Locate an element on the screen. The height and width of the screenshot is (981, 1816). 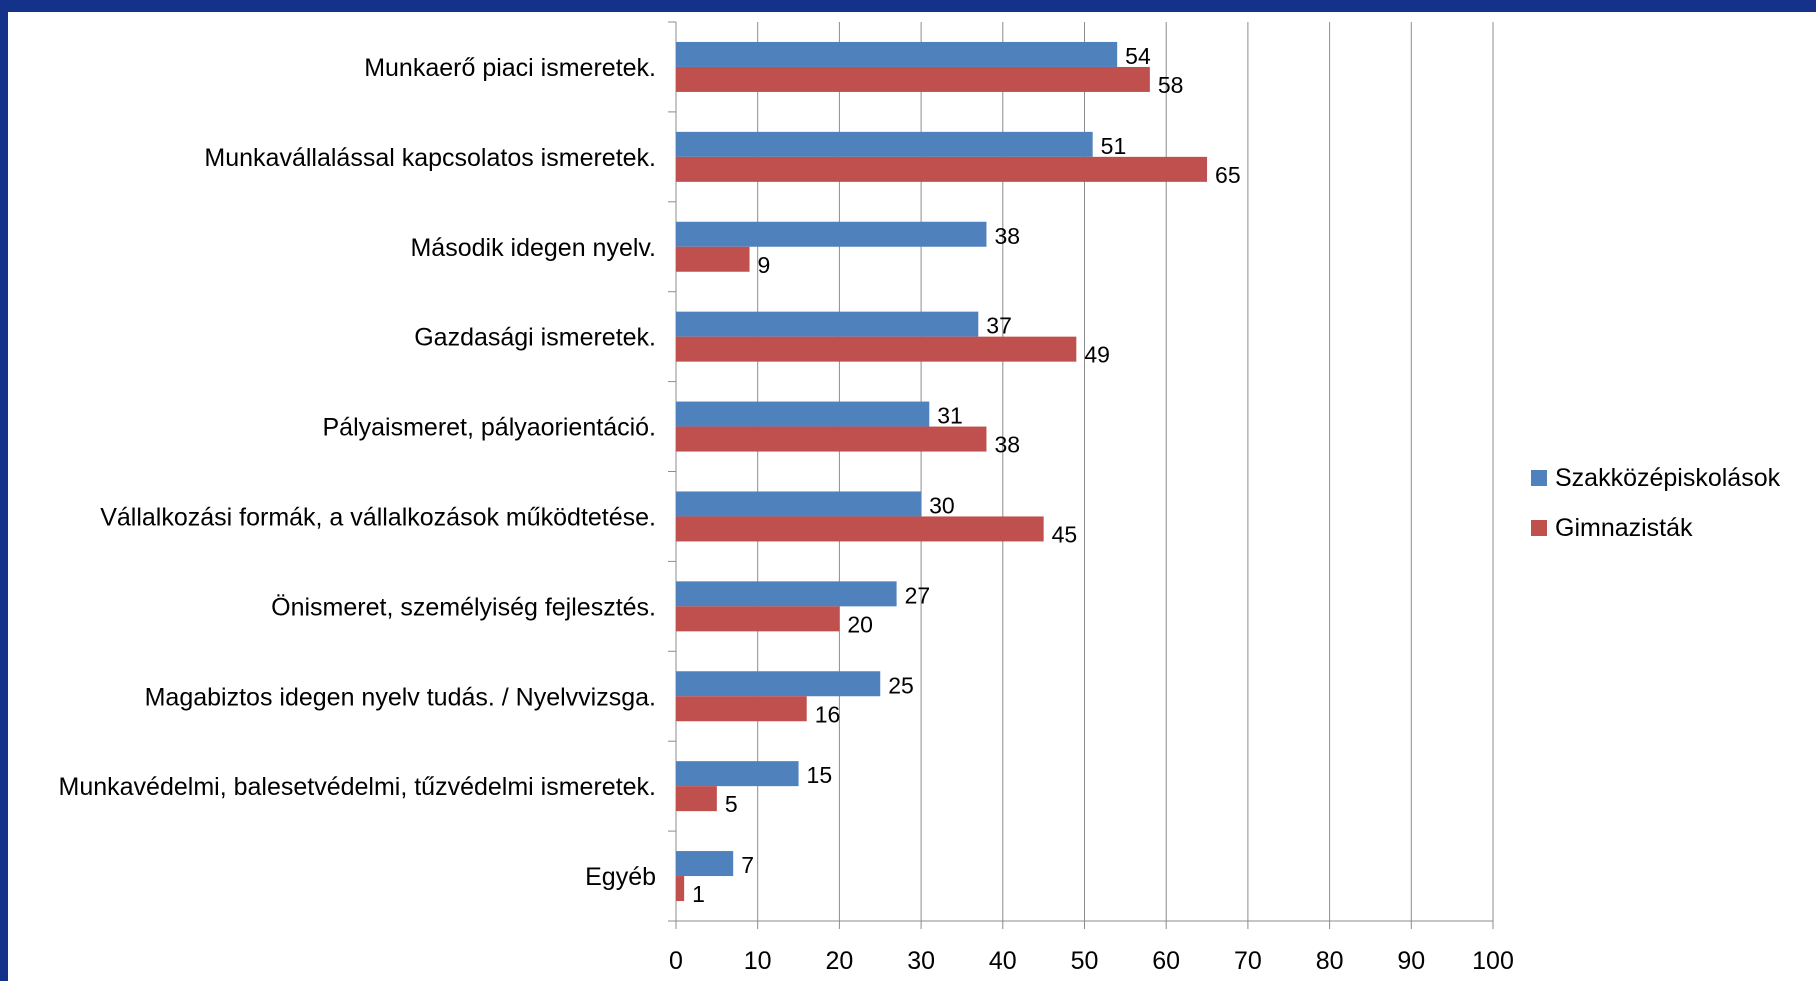
x-tick-label: 80 is located at coordinates (1330, 961).